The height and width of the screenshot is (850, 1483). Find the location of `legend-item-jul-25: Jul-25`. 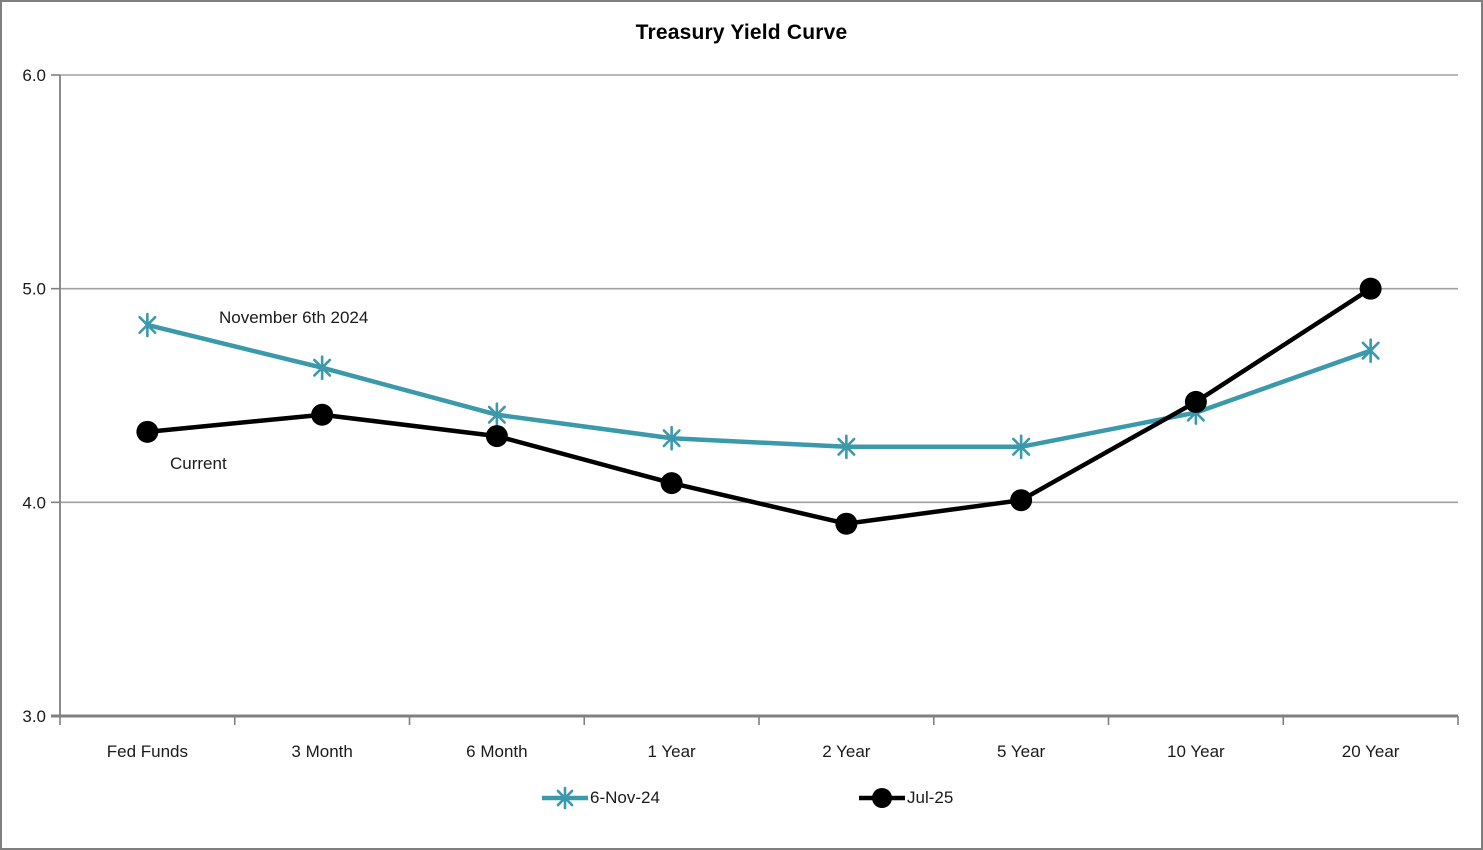

legend-item-jul-25: Jul-25 is located at coordinates (906, 798).